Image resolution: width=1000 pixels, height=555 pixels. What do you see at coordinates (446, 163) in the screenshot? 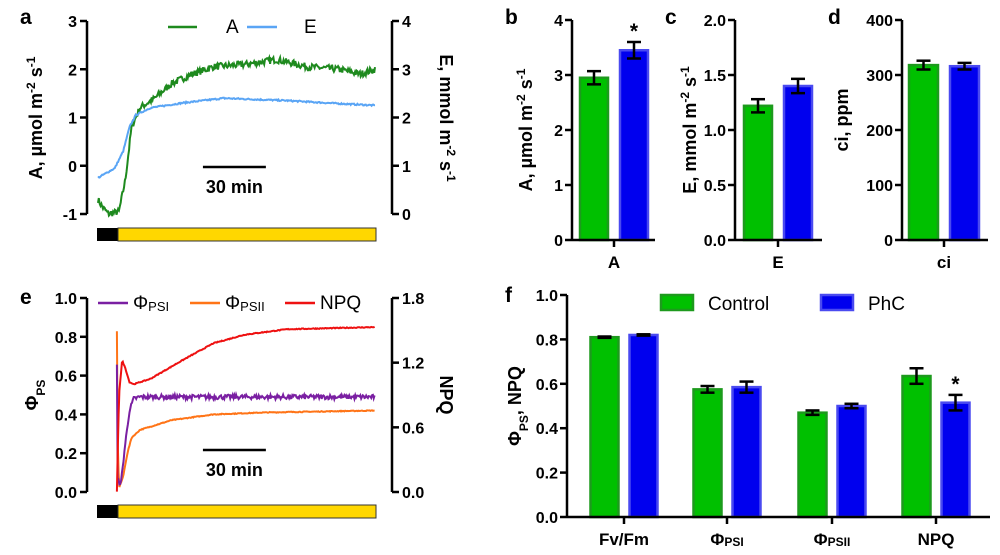
I see `right-axis-label-part: s` at bounding box center [446, 163].